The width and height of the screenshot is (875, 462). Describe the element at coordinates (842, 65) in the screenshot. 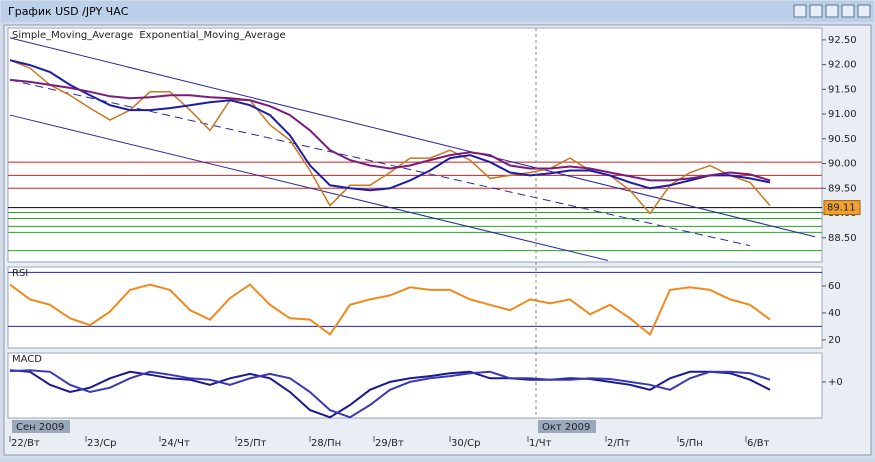

I see `y-tick-label: 92.00` at that location.